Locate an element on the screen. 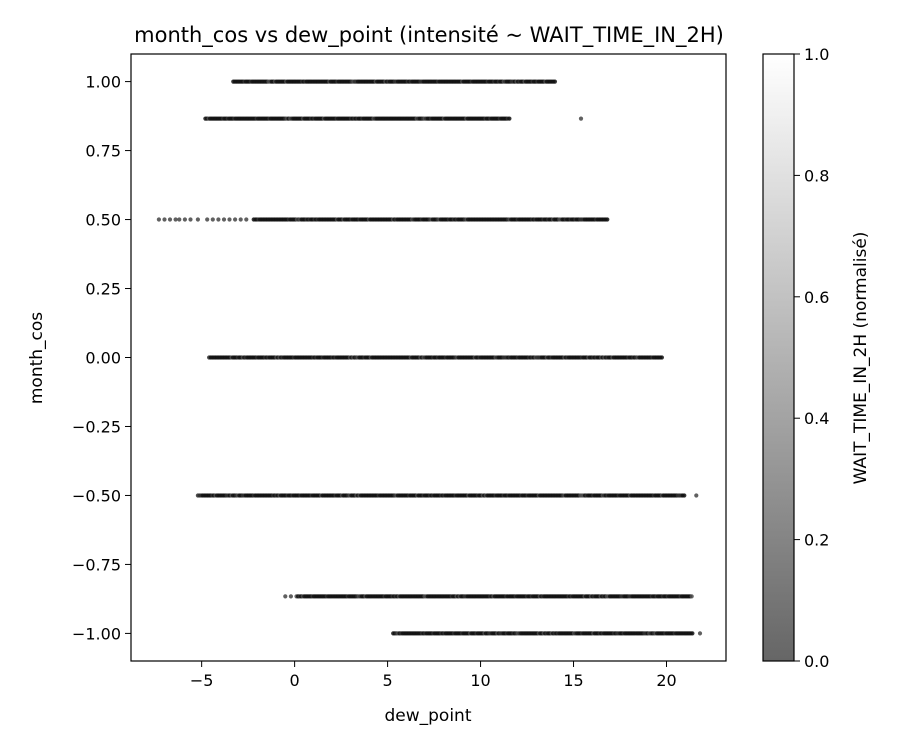  y-tick-label: 1.00 is located at coordinates (103, 82).